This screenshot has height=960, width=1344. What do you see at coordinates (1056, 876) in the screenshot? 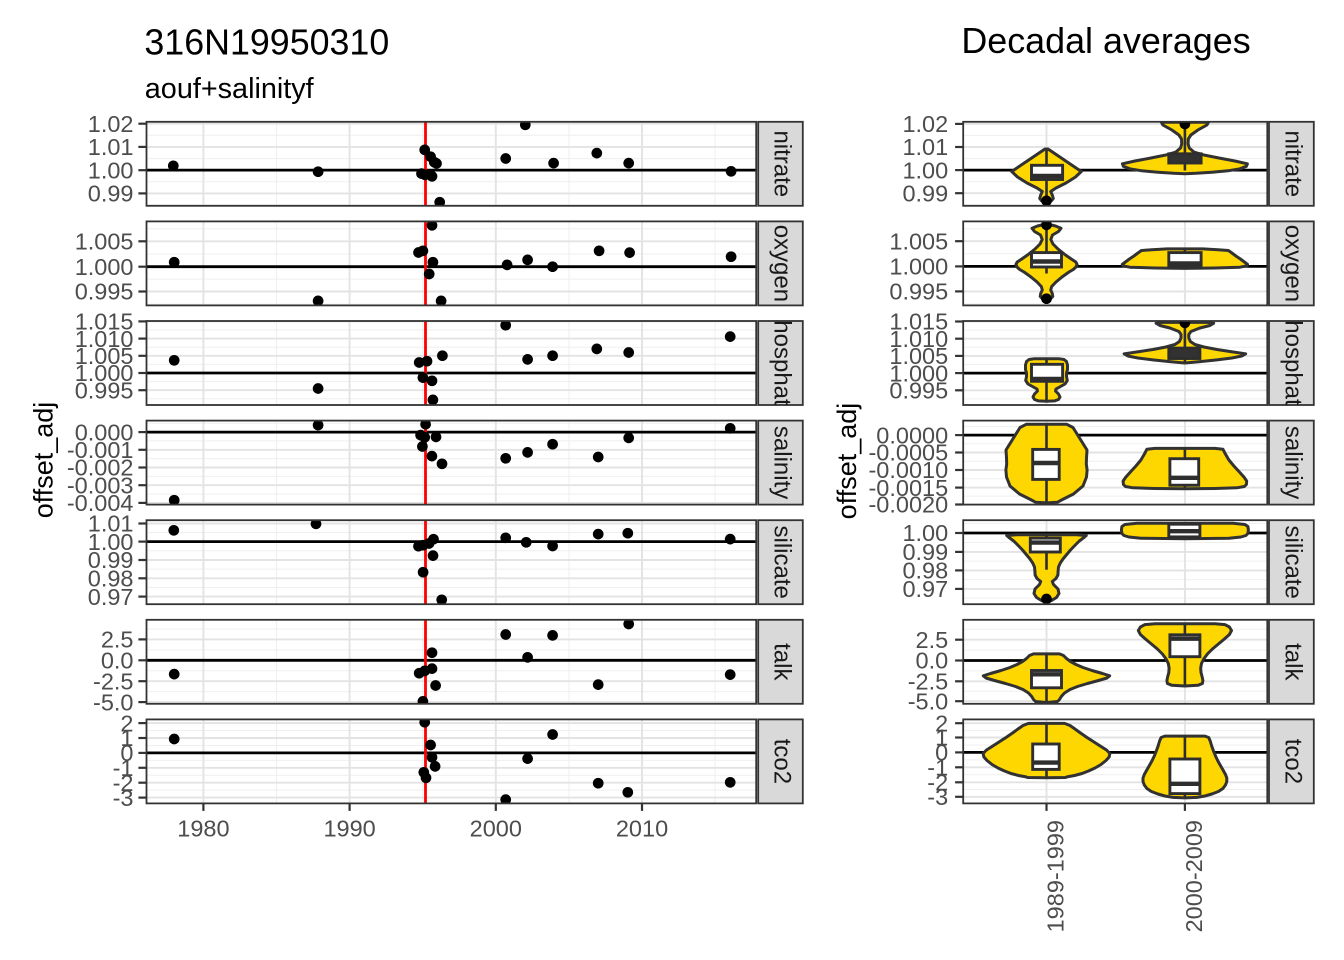
I see `svg-text: 1989-1999` at bounding box center [1056, 876].